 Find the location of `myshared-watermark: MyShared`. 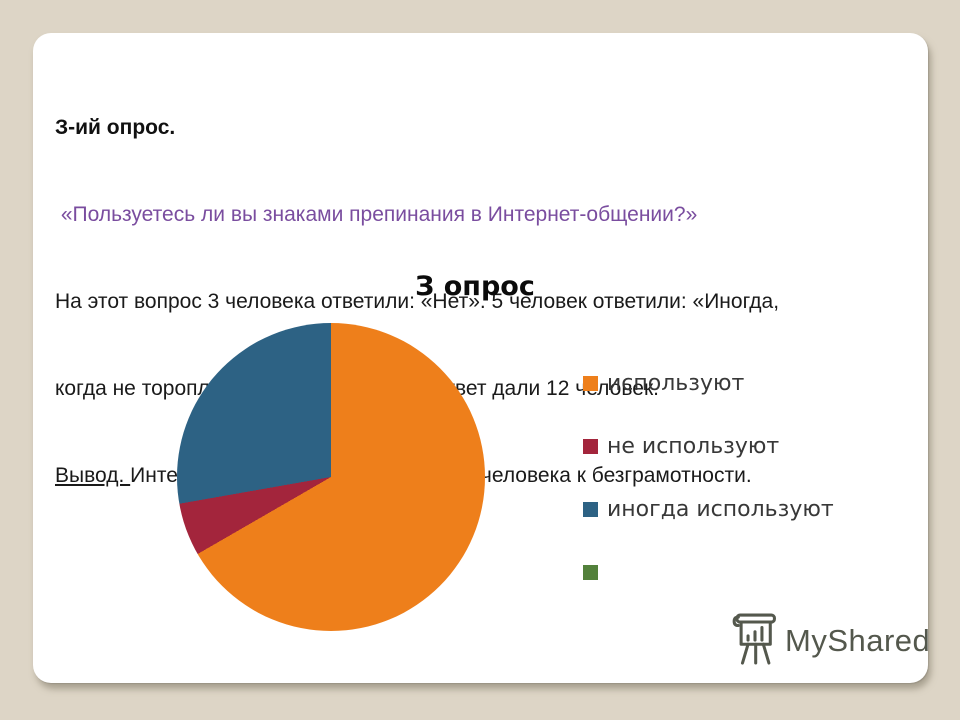

myshared-watermark: MyShared is located at coordinates (830, 640).